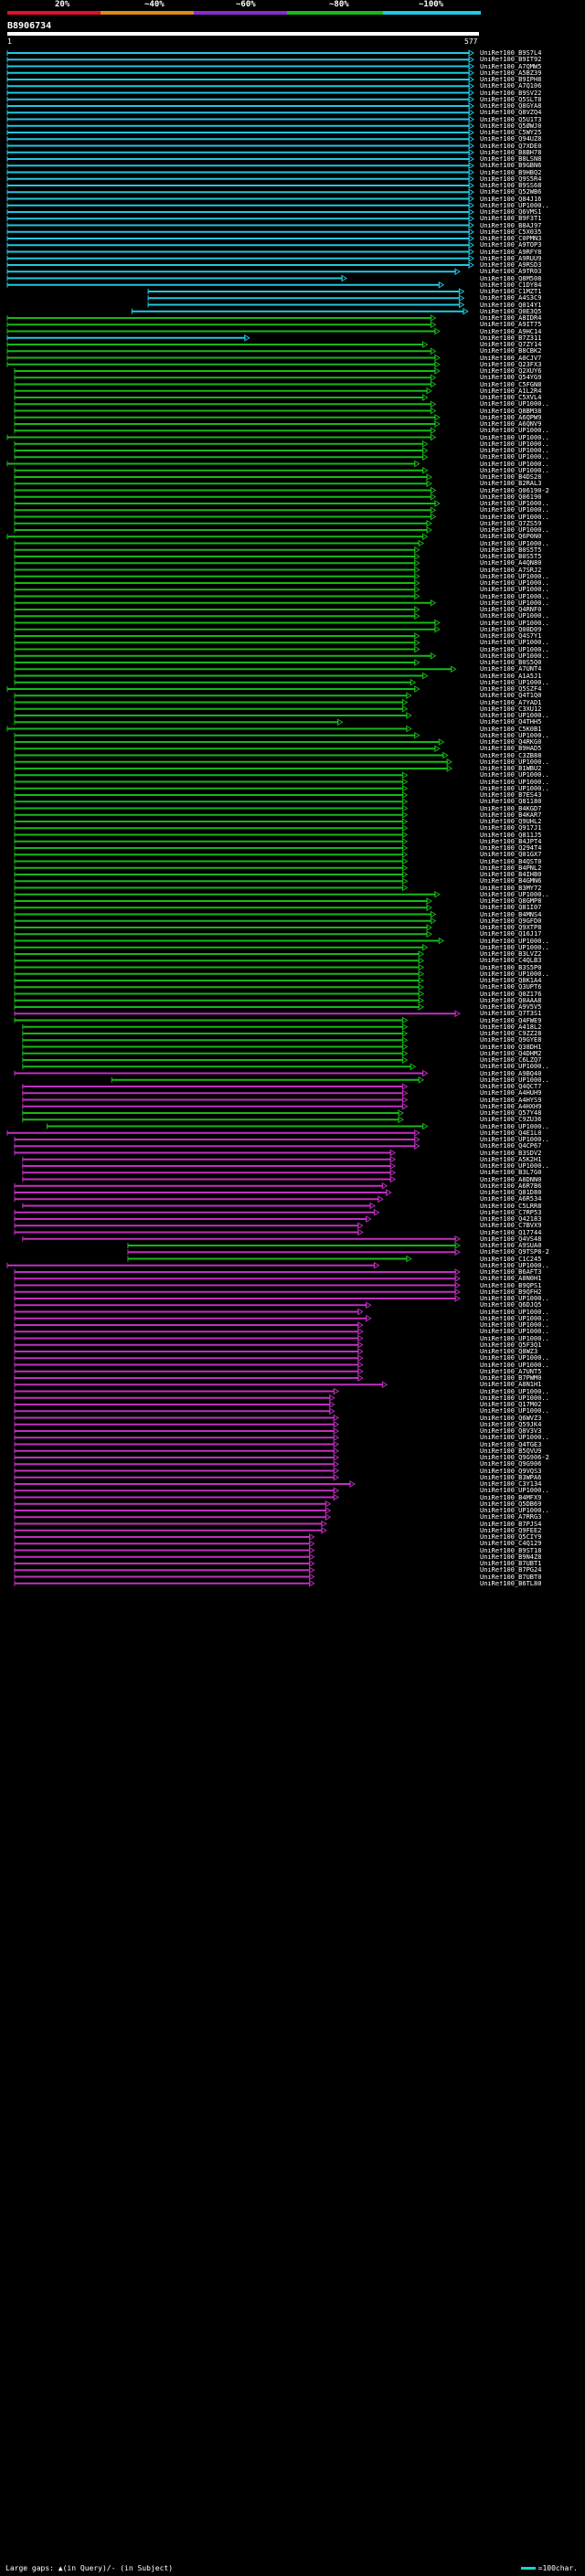  Describe the element at coordinates (511, 835) in the screenshot. I see `hit-label: UniRef100_Q811J5` at that location.